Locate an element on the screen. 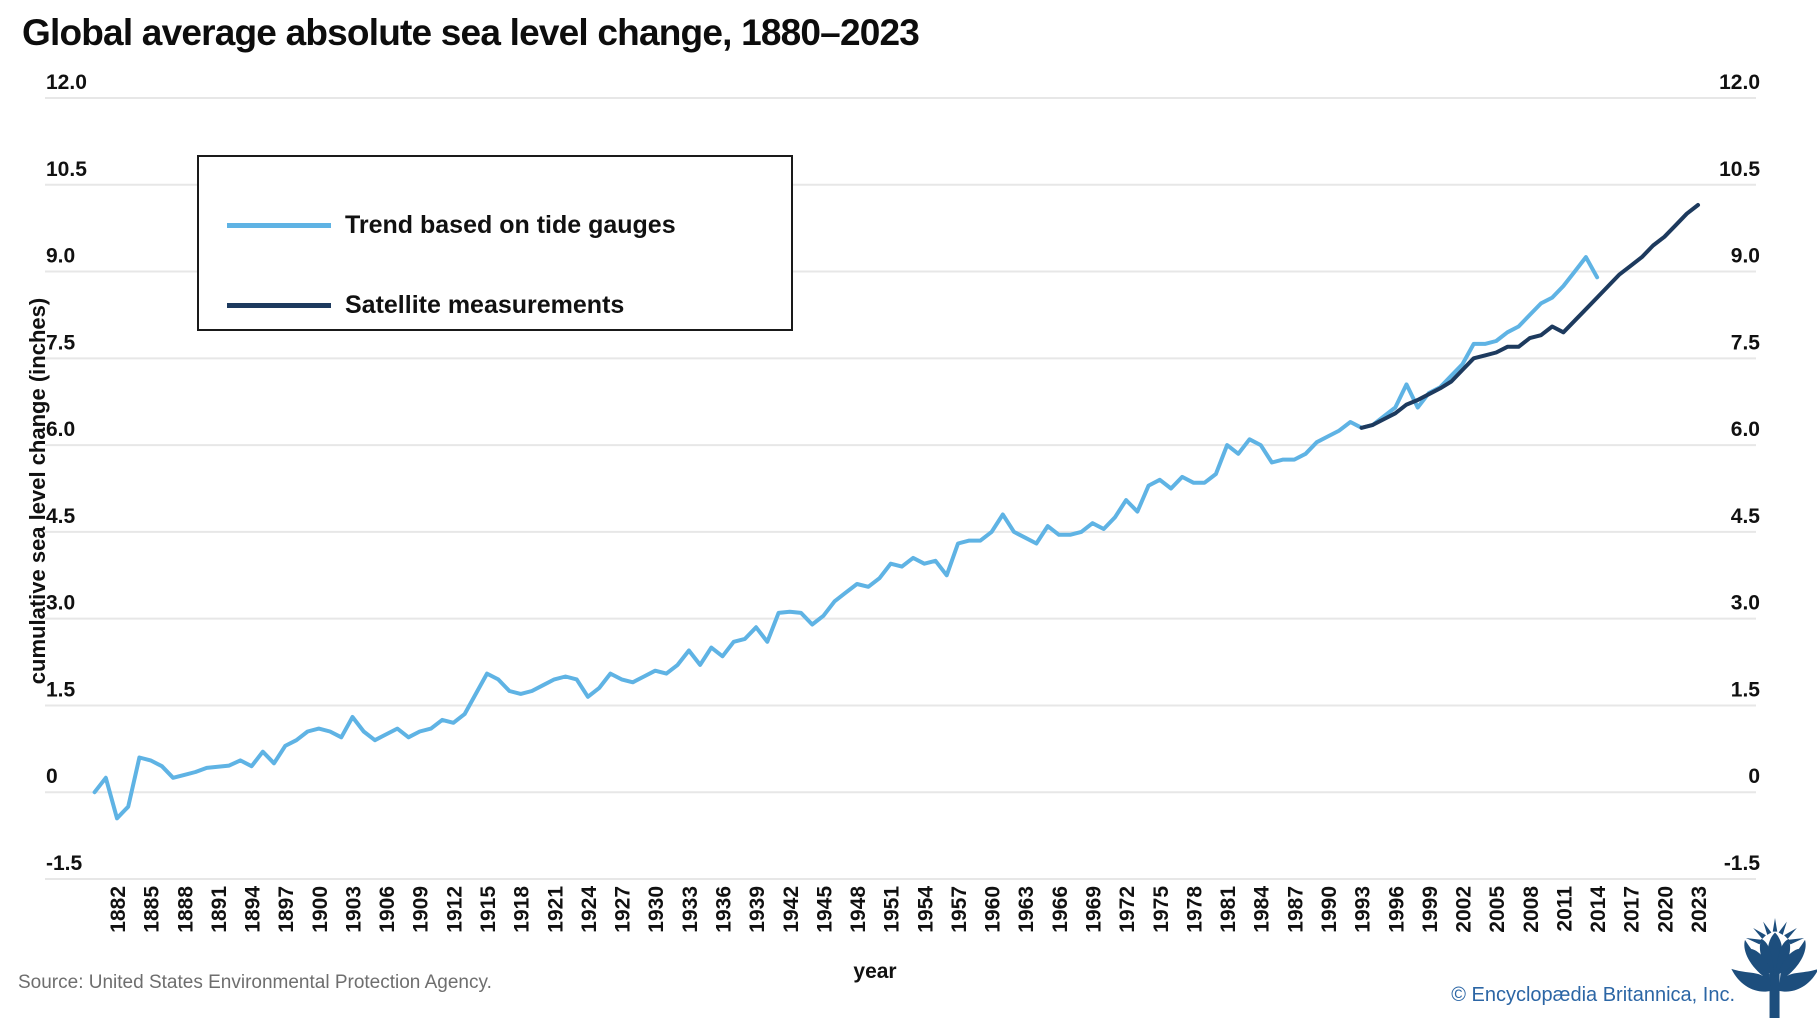 This screenshot has height=1018, width=1817. legend-item-tide-gauges: Trend based on tide gauges is located at coordinates (451, 224).